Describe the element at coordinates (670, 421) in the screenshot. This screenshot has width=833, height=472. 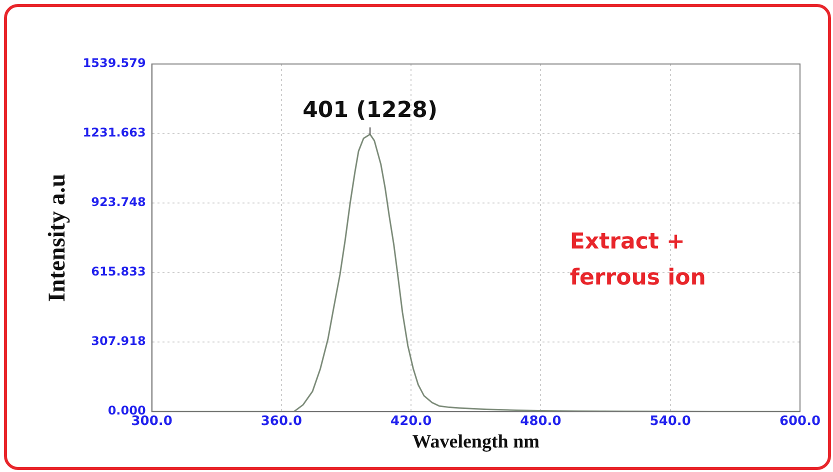
I see `x-tick-label: 540.0` at that location.